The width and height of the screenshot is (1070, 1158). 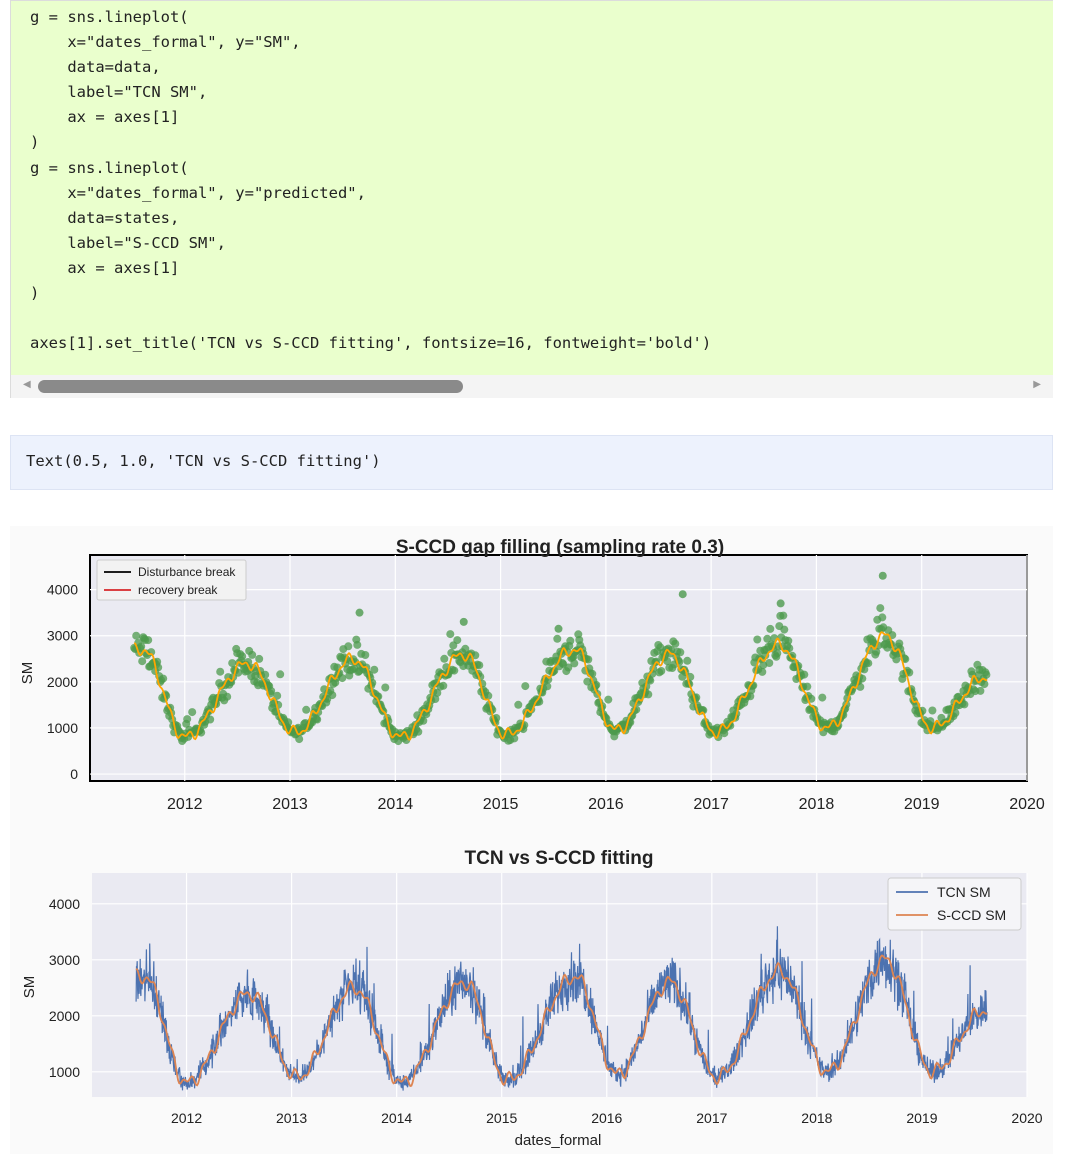 I want to click on code-line: label="TCN SM",, so click(x=119, y=92).